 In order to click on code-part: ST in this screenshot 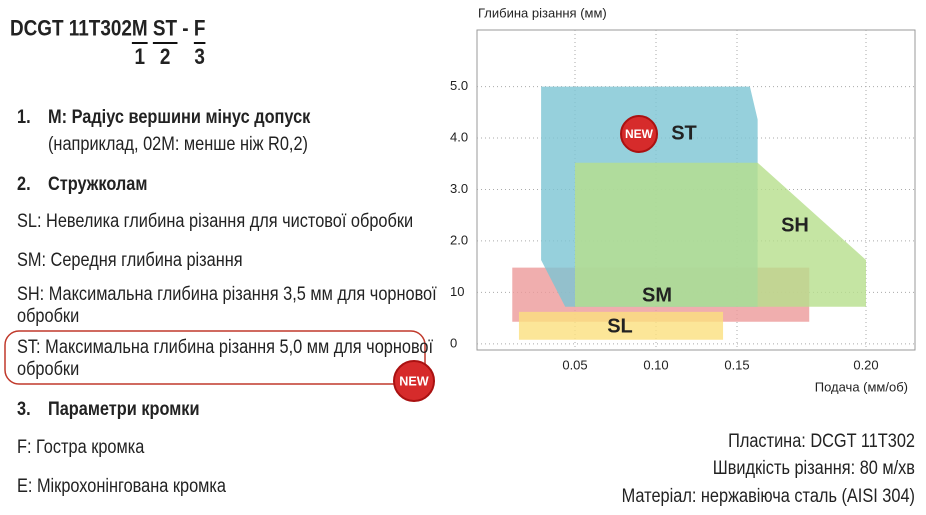, I will do `click(165, 29)`.